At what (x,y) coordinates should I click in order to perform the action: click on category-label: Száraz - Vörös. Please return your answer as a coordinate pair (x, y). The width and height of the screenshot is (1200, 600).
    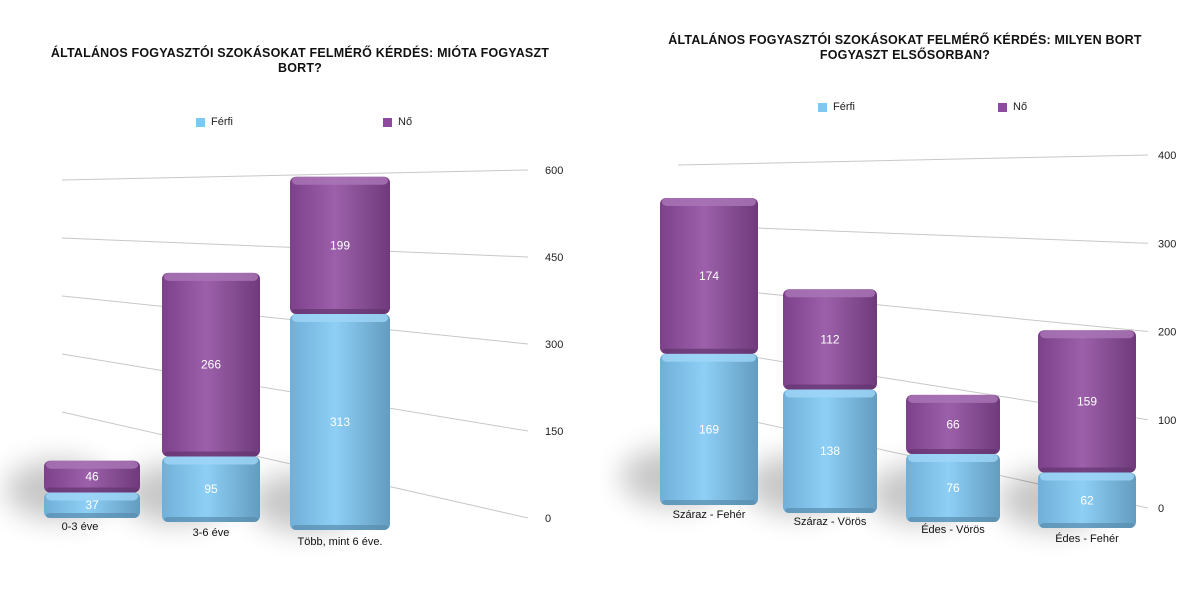
    Looking at the image, I should click on (830, 522).